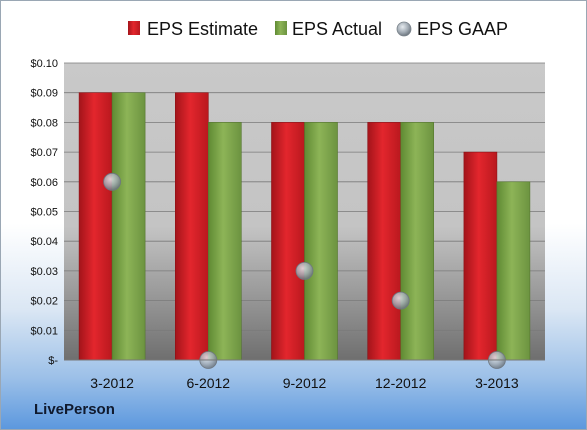  Describe the element at coordinates (44, 94) in the screenshot. I see `y-tick-label: $0.09` at that location.